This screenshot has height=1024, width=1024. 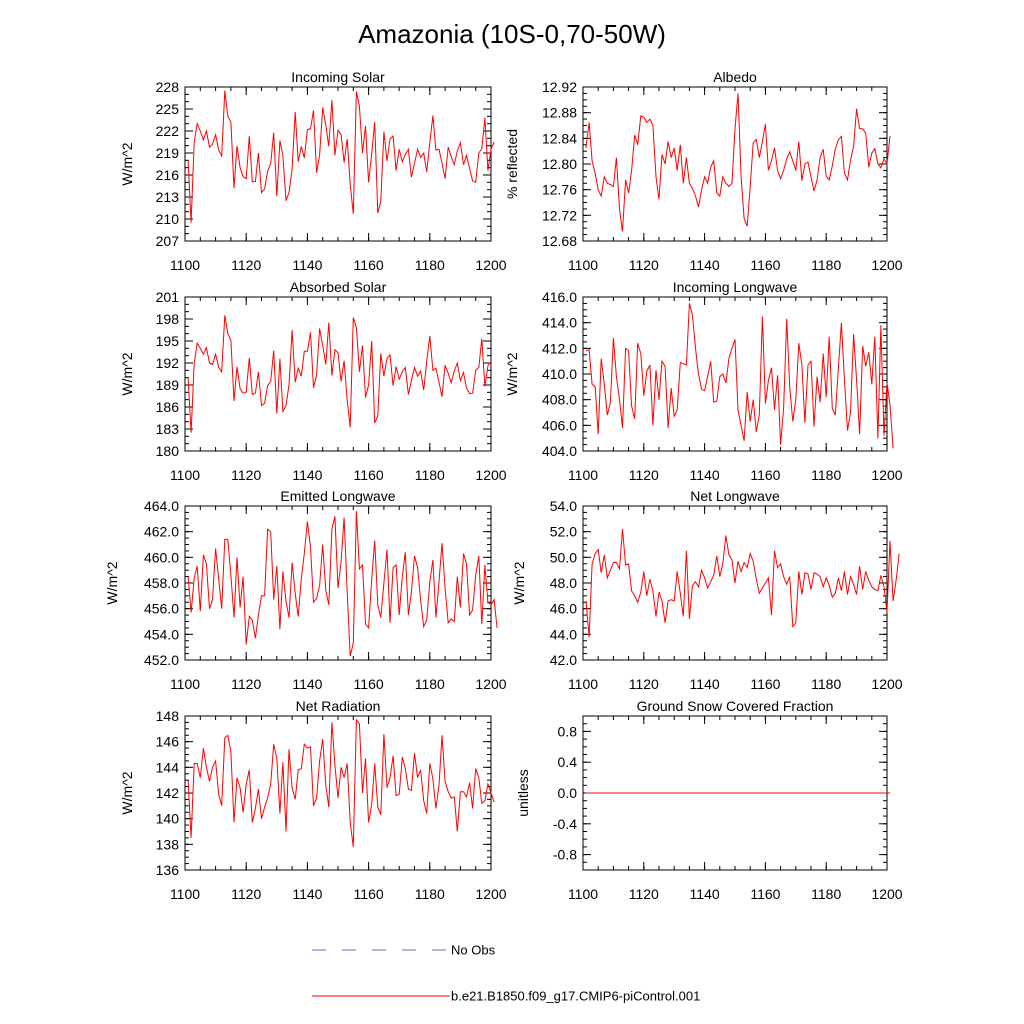 What do you see at coordinates (168, 363) in the screenshot?
I see `y-tick-label: 192` at bounding box center [168, 363].